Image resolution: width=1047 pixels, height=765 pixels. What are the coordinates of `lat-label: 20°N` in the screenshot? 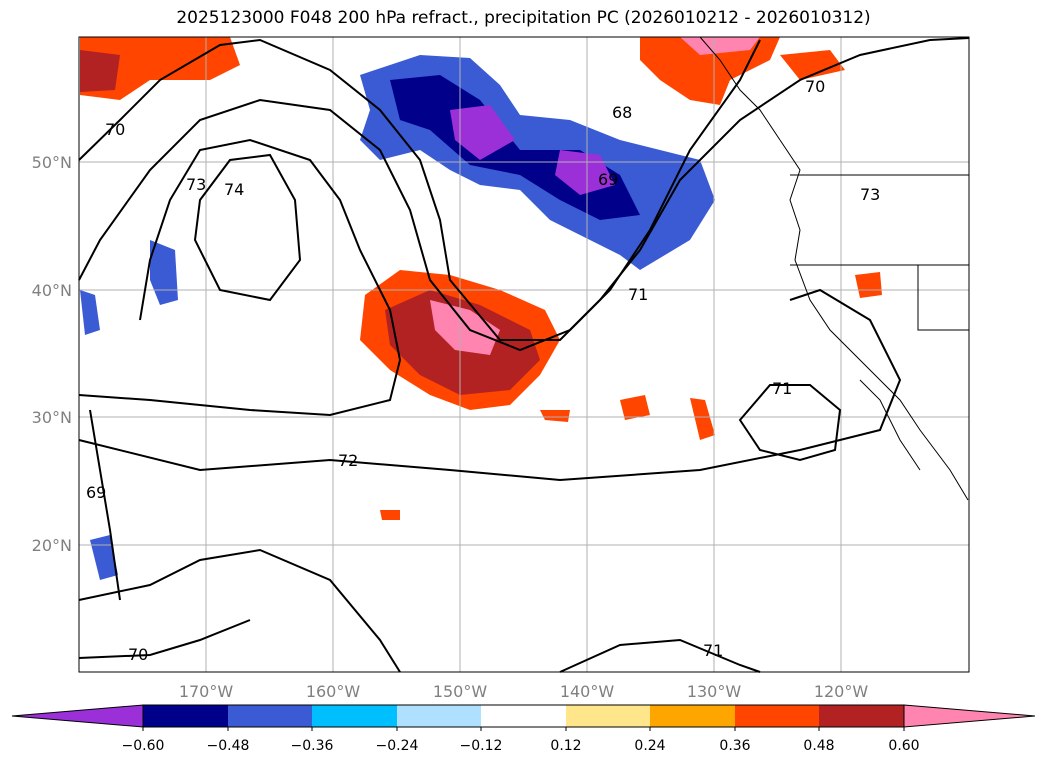 It's located at (52, 545).